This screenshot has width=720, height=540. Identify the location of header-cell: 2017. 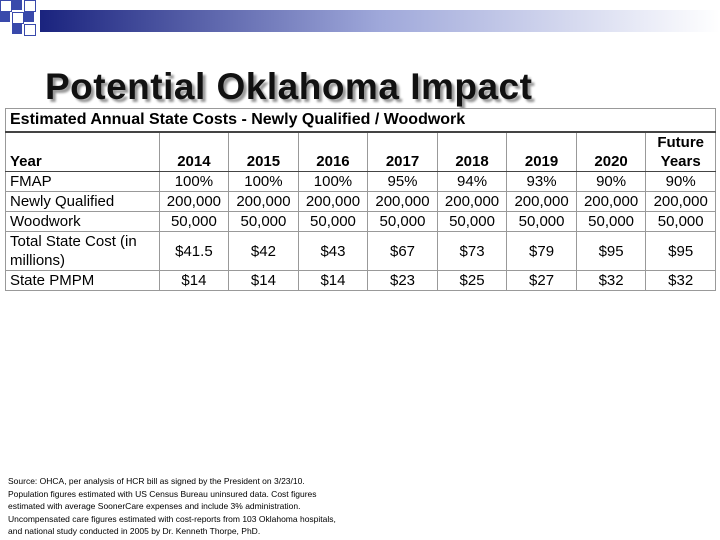
(402, 151).